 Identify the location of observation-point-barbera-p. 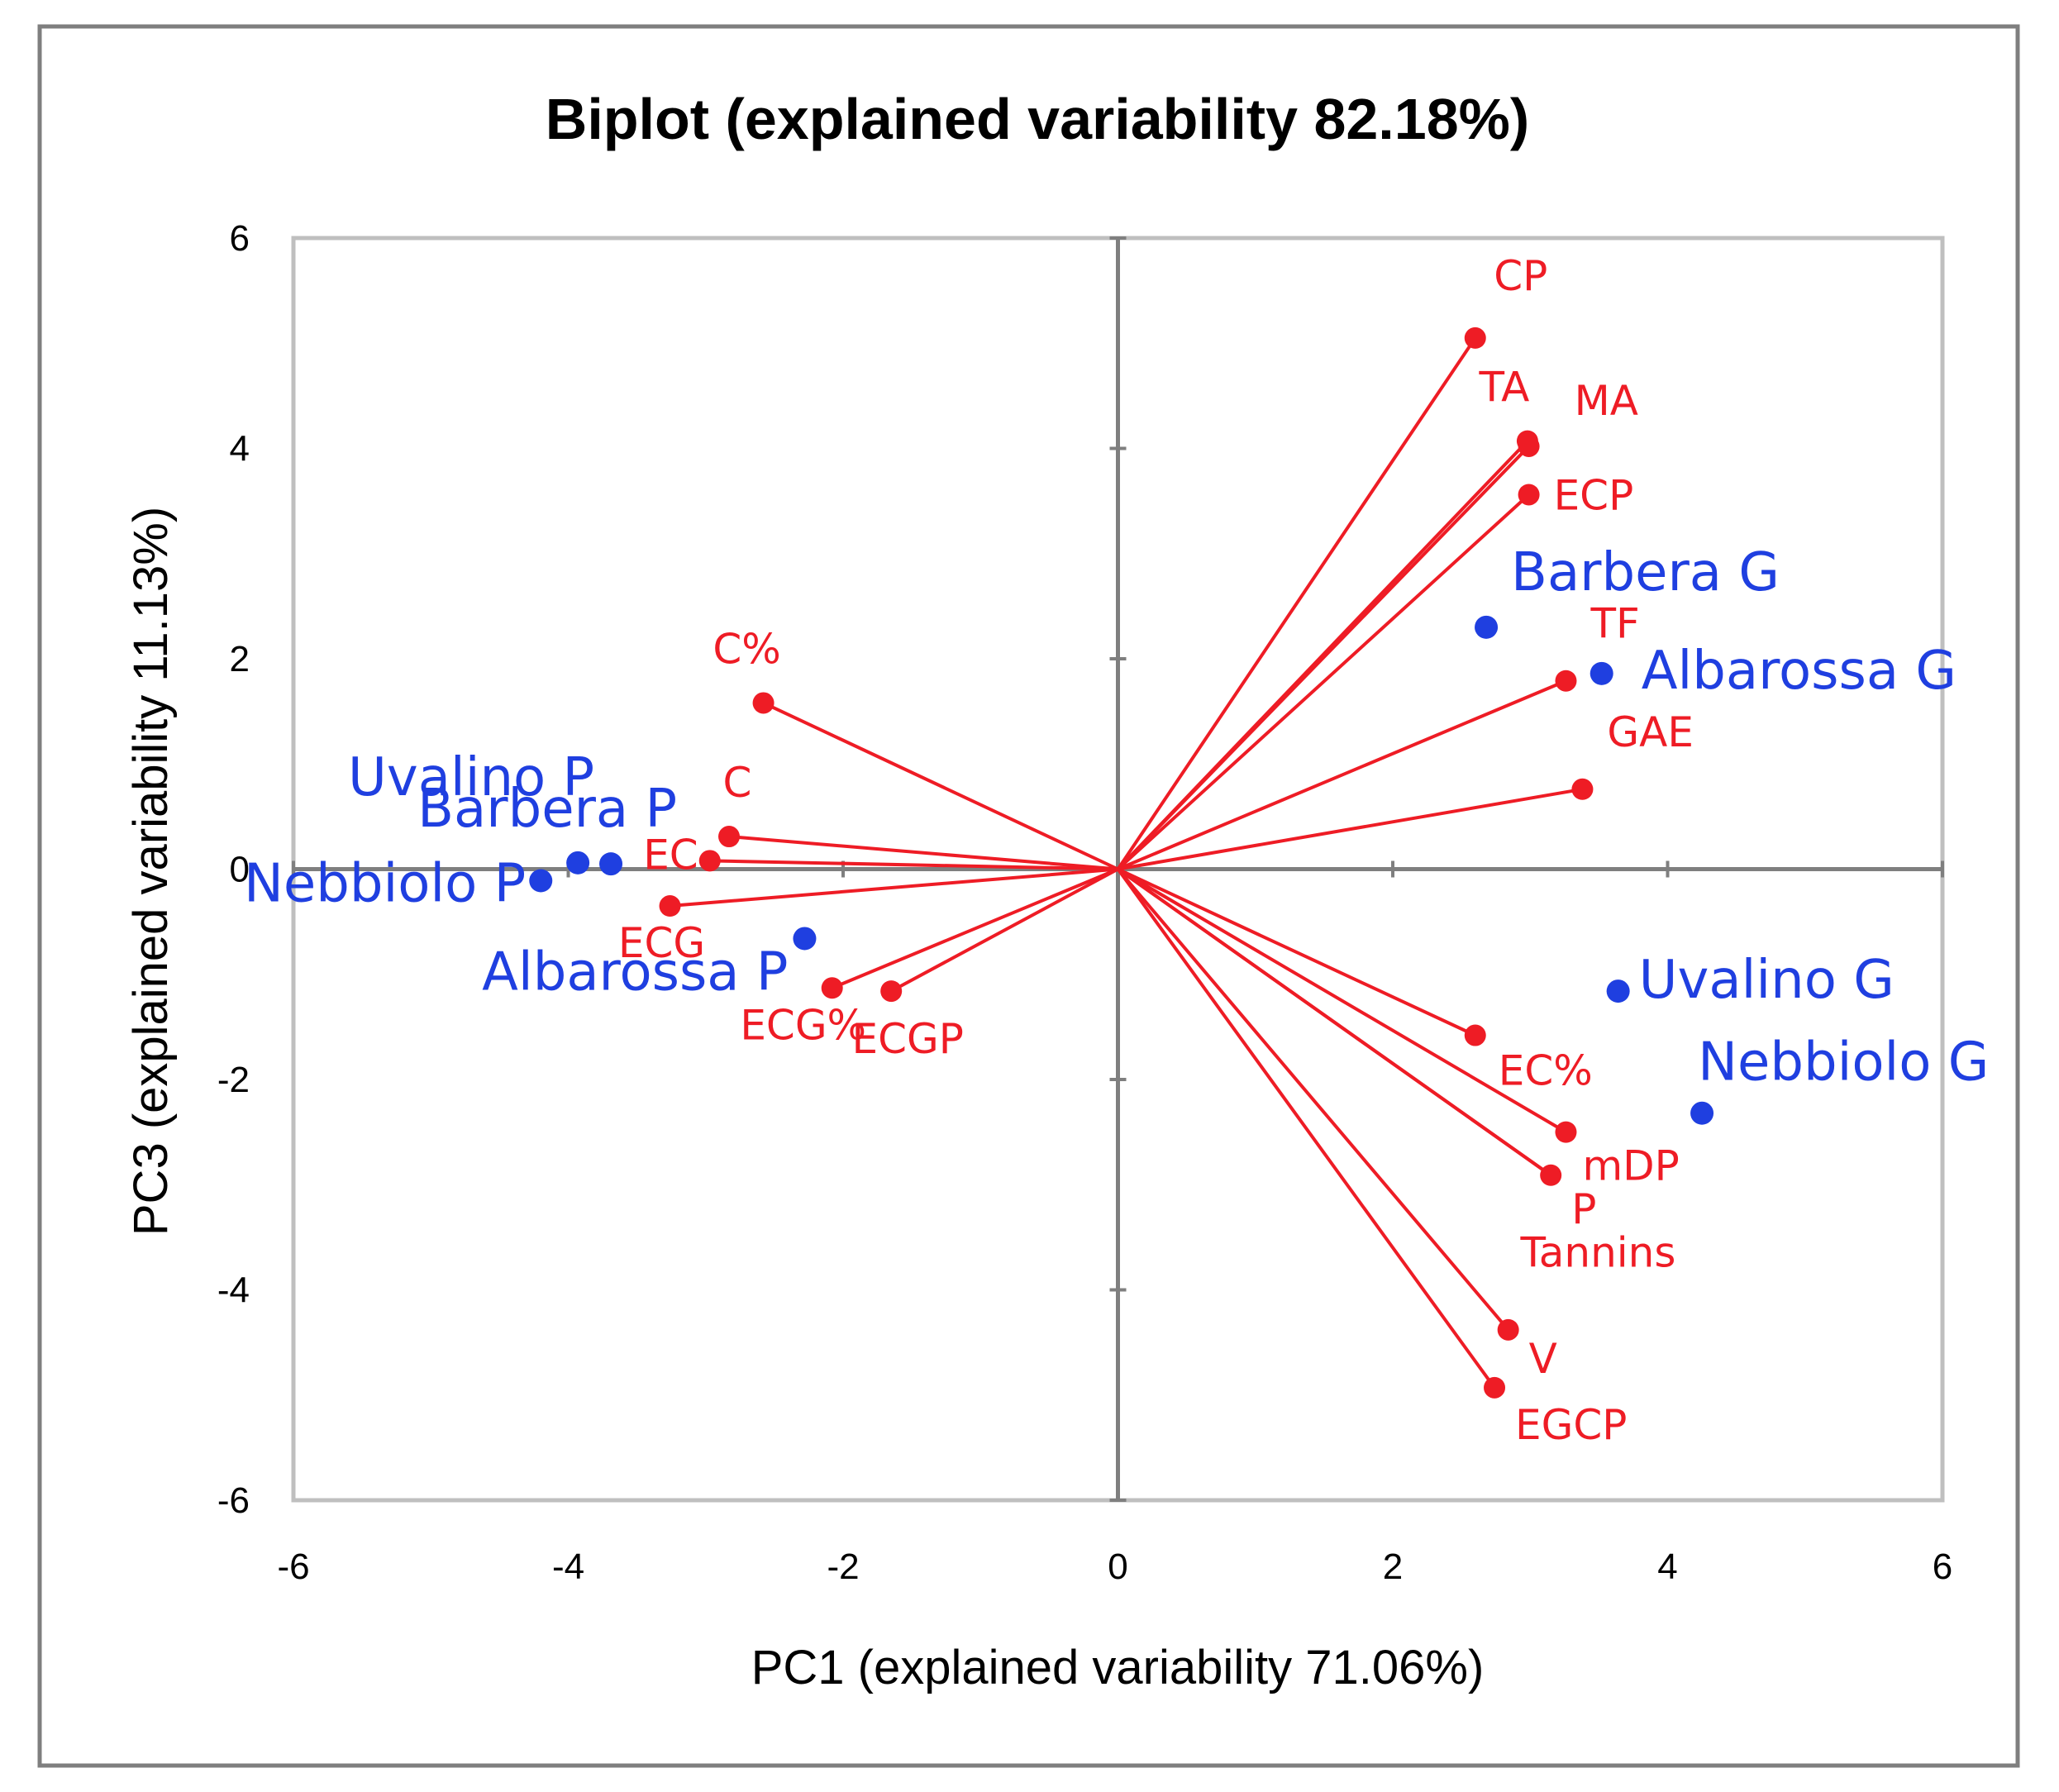
(611, 864).